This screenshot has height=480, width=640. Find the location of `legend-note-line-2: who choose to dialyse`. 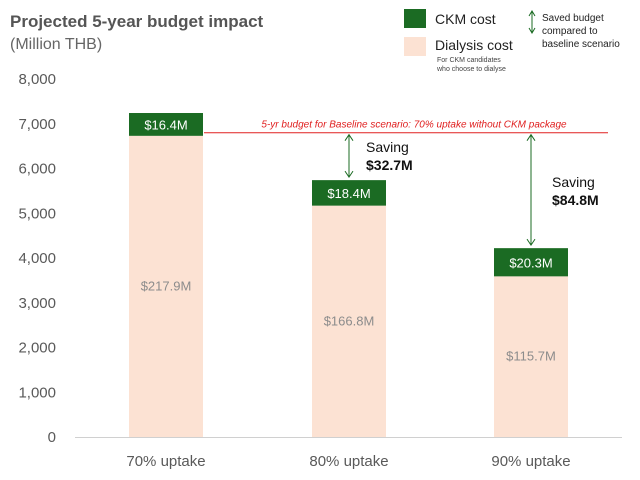

legend-note-line-2: who choose to dialyse is located at coordinates (471, 69).